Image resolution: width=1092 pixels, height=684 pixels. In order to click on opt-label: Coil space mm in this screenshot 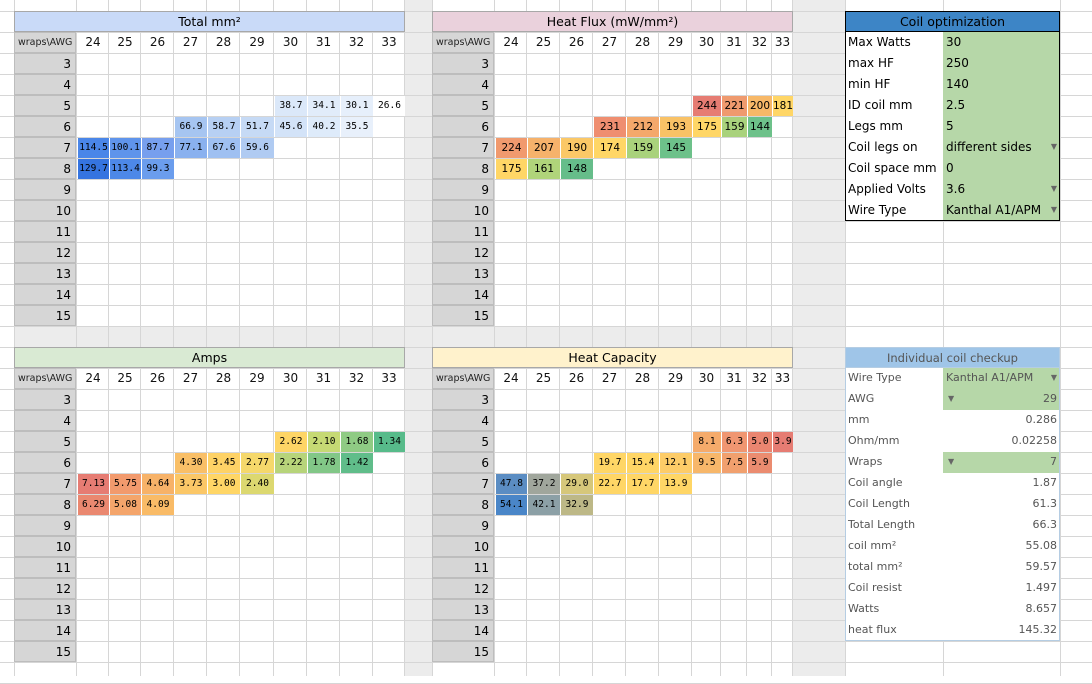, I will do `click(894, 168)`.